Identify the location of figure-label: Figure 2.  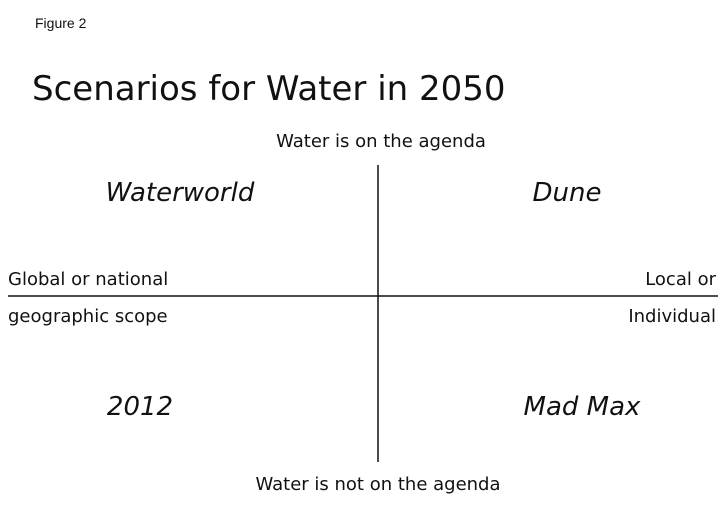
(61, 23).